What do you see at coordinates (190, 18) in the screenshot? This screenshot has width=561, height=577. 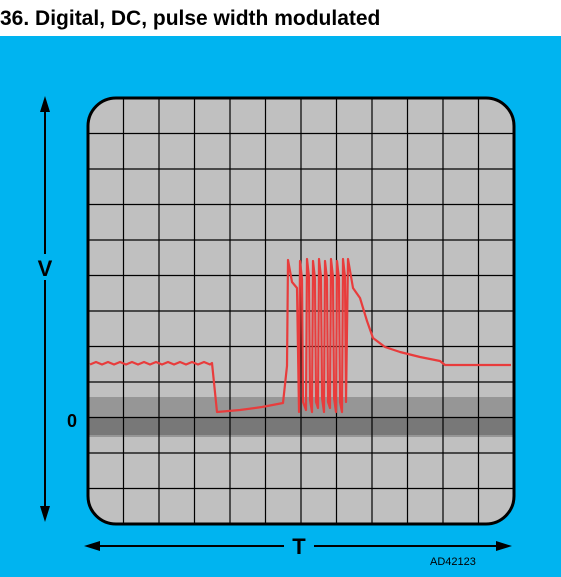 I see `figure-title: 36. Digital, DC, pulse width modulated` at bounding box center [190, 18].